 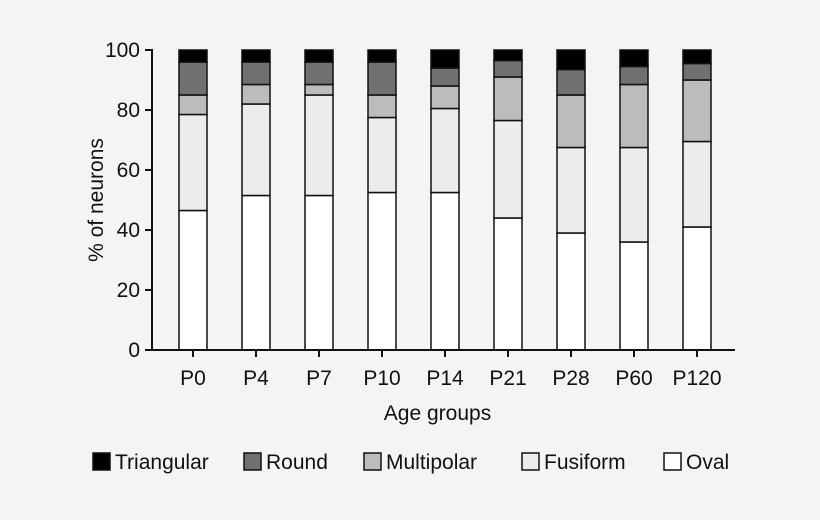 I want to click on bar-p14, so click(x=445, y=200).